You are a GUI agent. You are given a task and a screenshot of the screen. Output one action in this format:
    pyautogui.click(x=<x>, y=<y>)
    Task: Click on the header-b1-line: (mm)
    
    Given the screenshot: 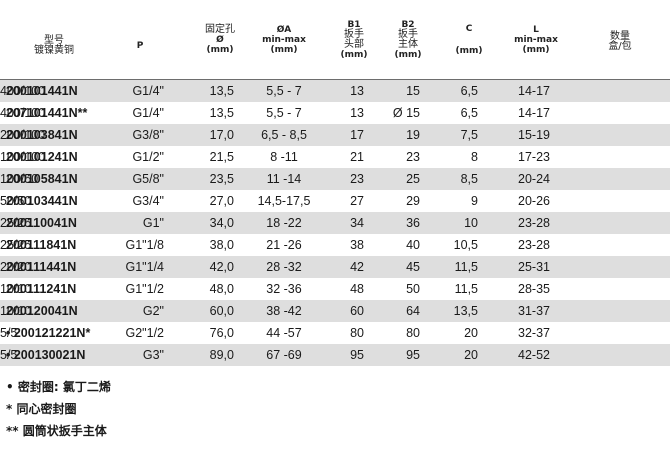 What is the action you would take?
    pyautogui.click(x=354, y=54)
    